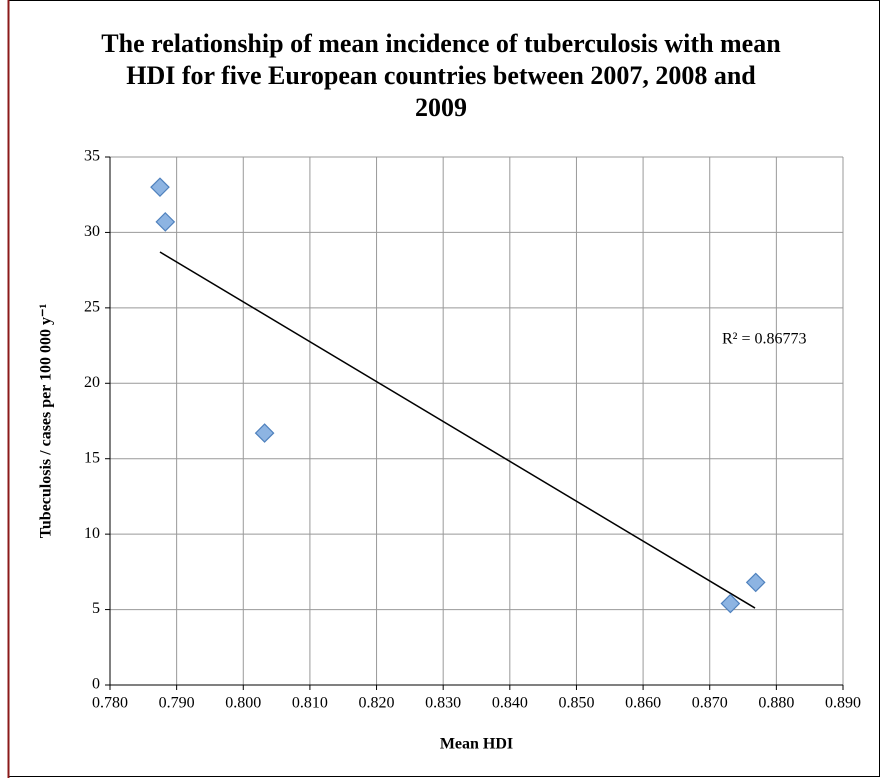 Image resolution: width=882 pixels, height=778 pixels. Describe the element at coordinates (92, 457) in the screenshot. I see `y-tick-label: 15` at that location.